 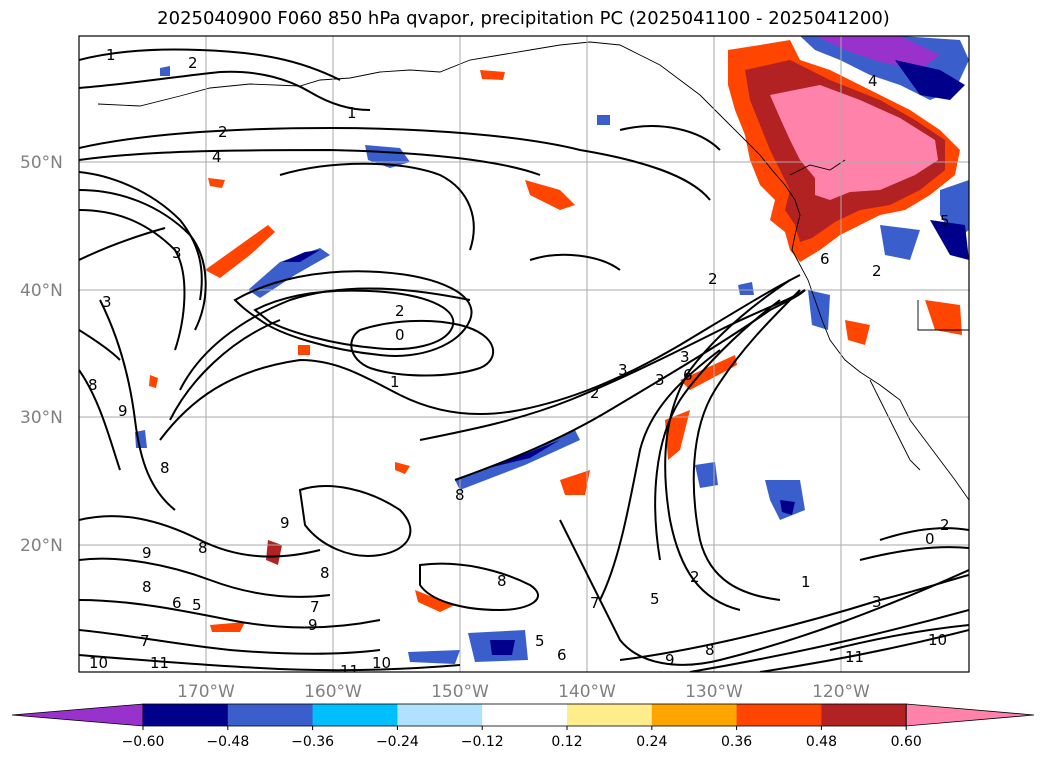 I want to click on colorbar-tick-label: 0.12, so click(x=566, y=742).